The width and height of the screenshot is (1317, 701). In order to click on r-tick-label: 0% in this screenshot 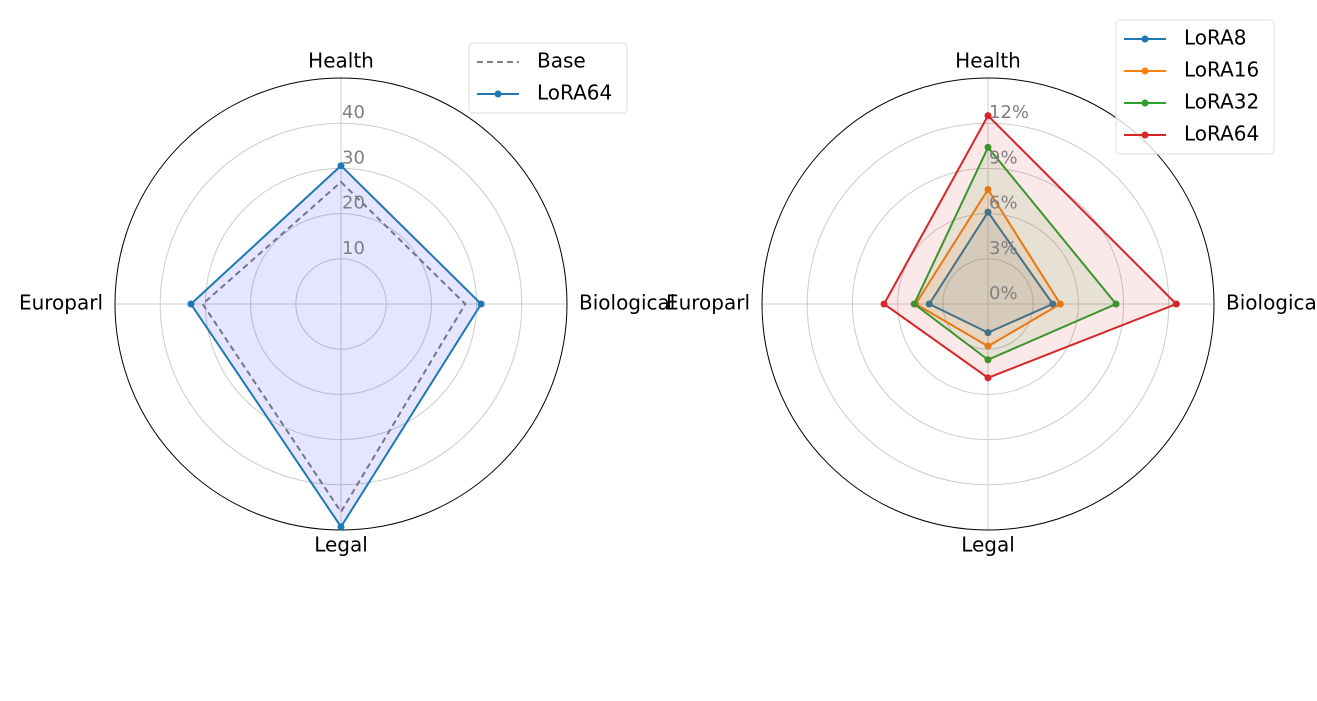, I will do `click(1003, 293)`.